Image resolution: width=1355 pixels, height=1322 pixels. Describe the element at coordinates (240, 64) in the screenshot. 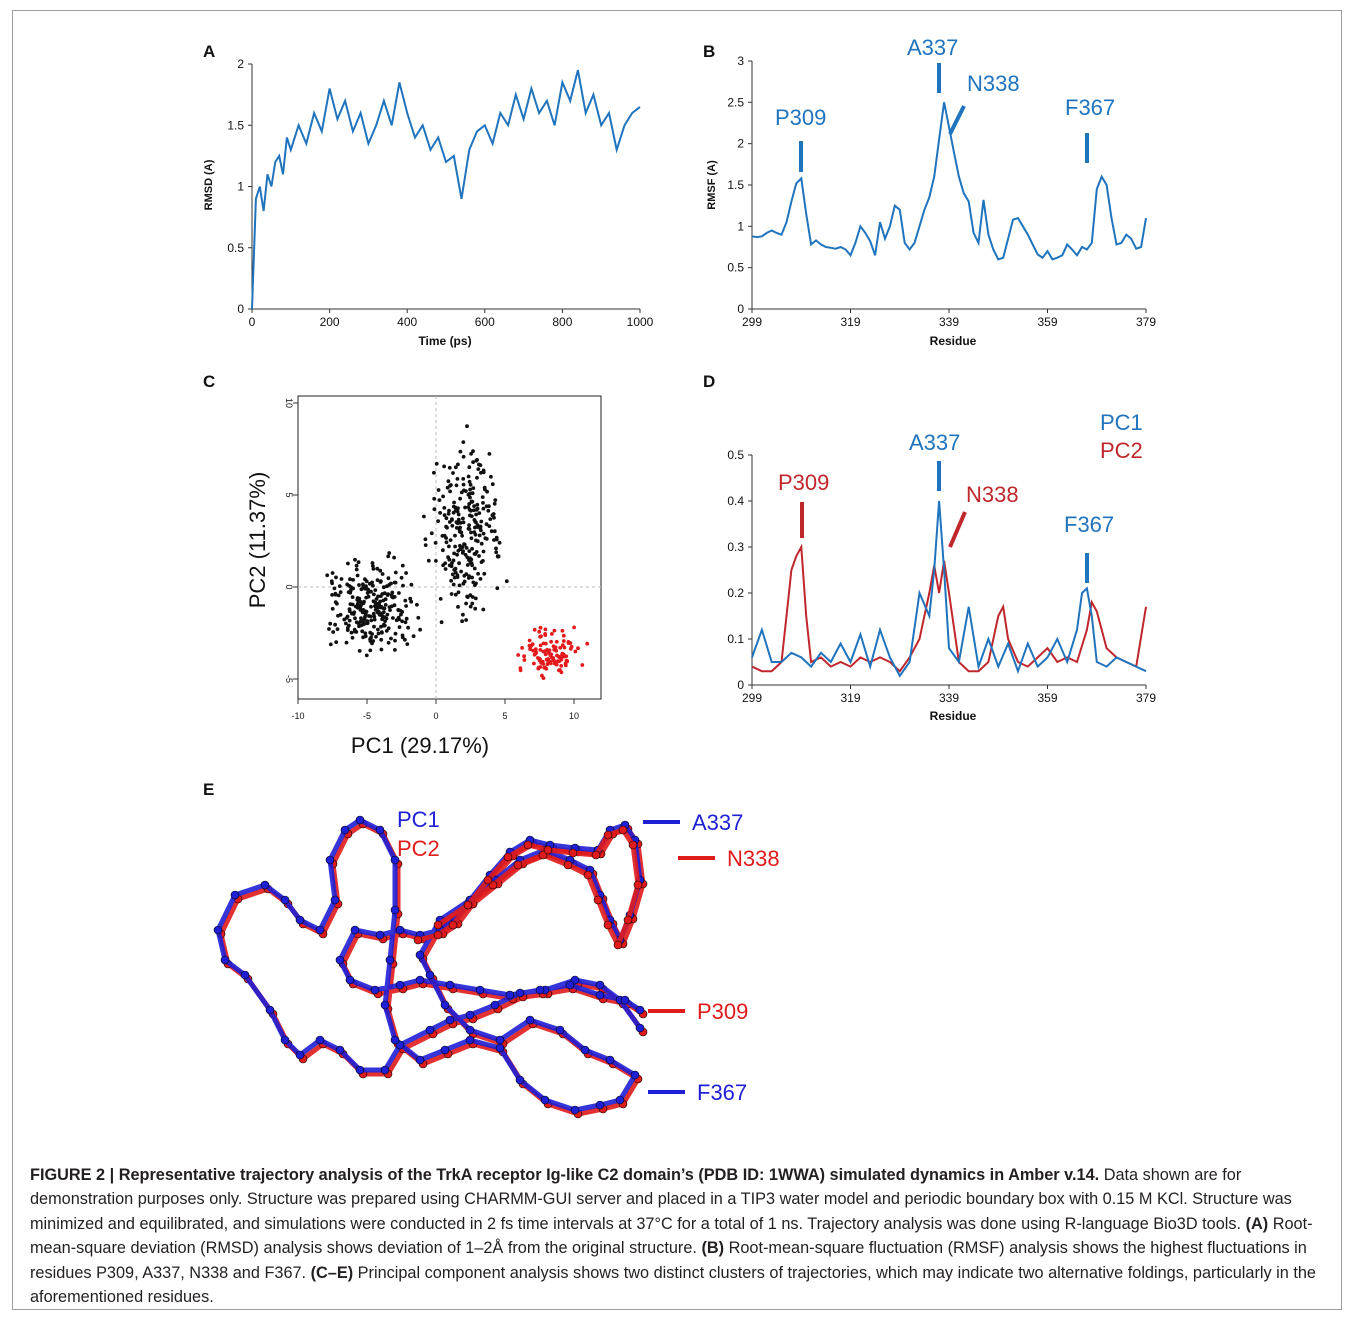

I see `y-tick-label: 2` at that location.